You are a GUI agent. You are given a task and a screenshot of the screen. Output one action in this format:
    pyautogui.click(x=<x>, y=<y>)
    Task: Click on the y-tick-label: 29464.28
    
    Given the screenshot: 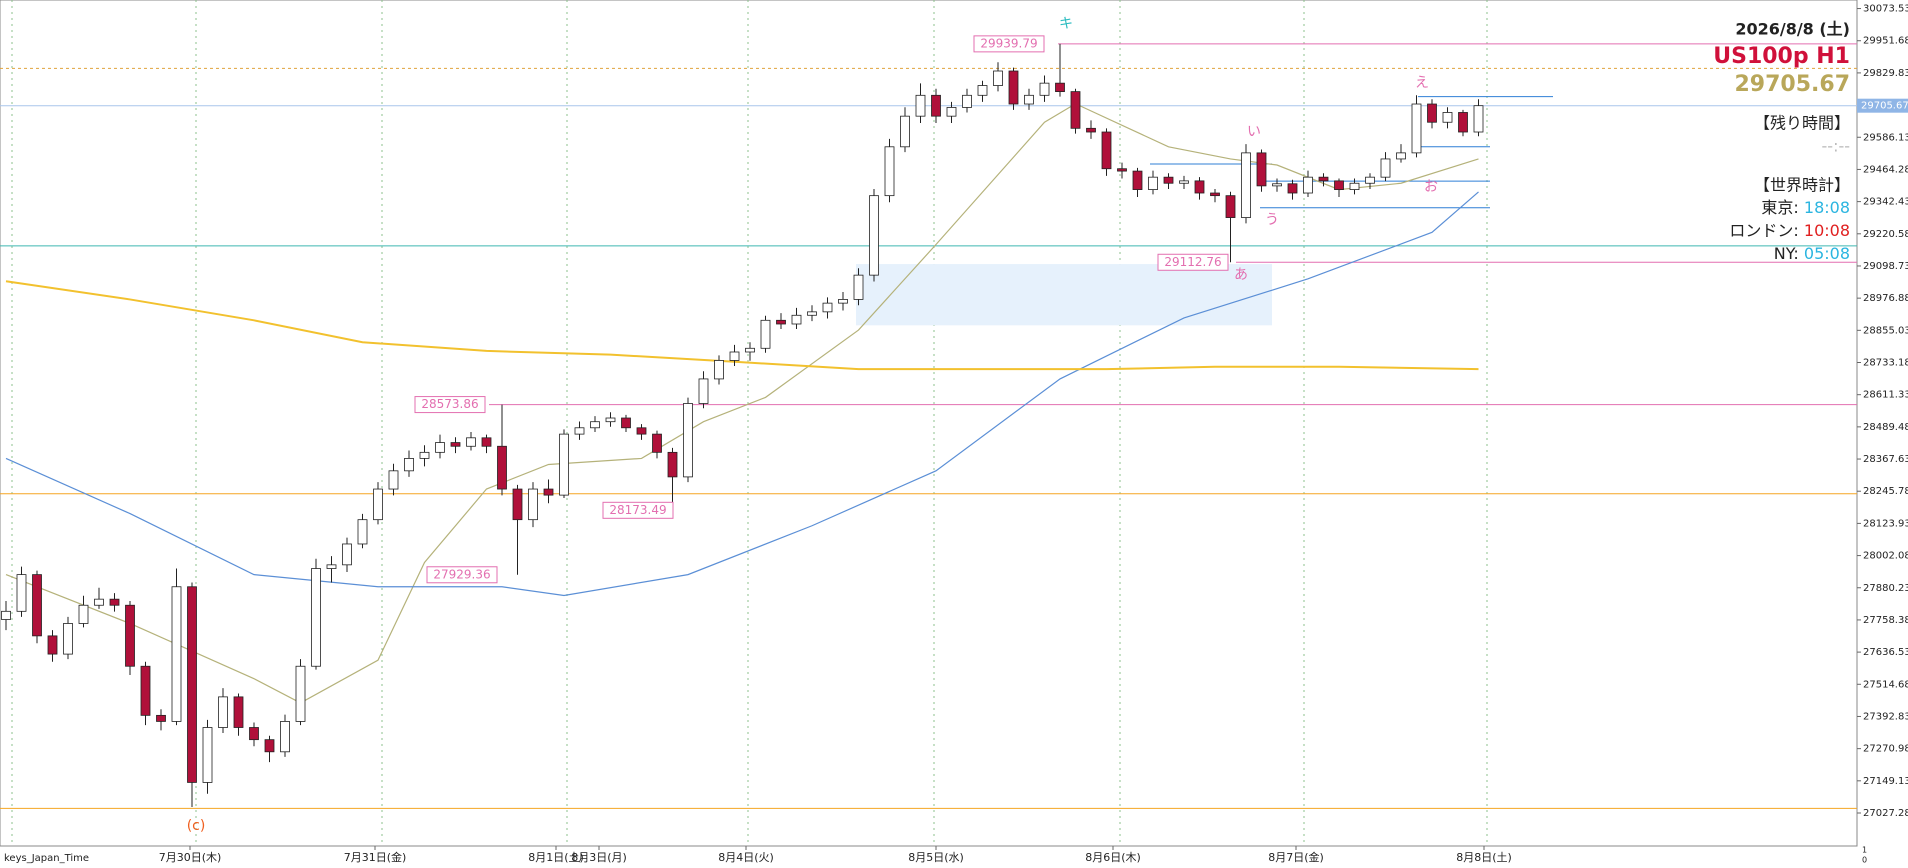 What is the action you would take?
    pyautogui.click(x=1885, y=169)
    